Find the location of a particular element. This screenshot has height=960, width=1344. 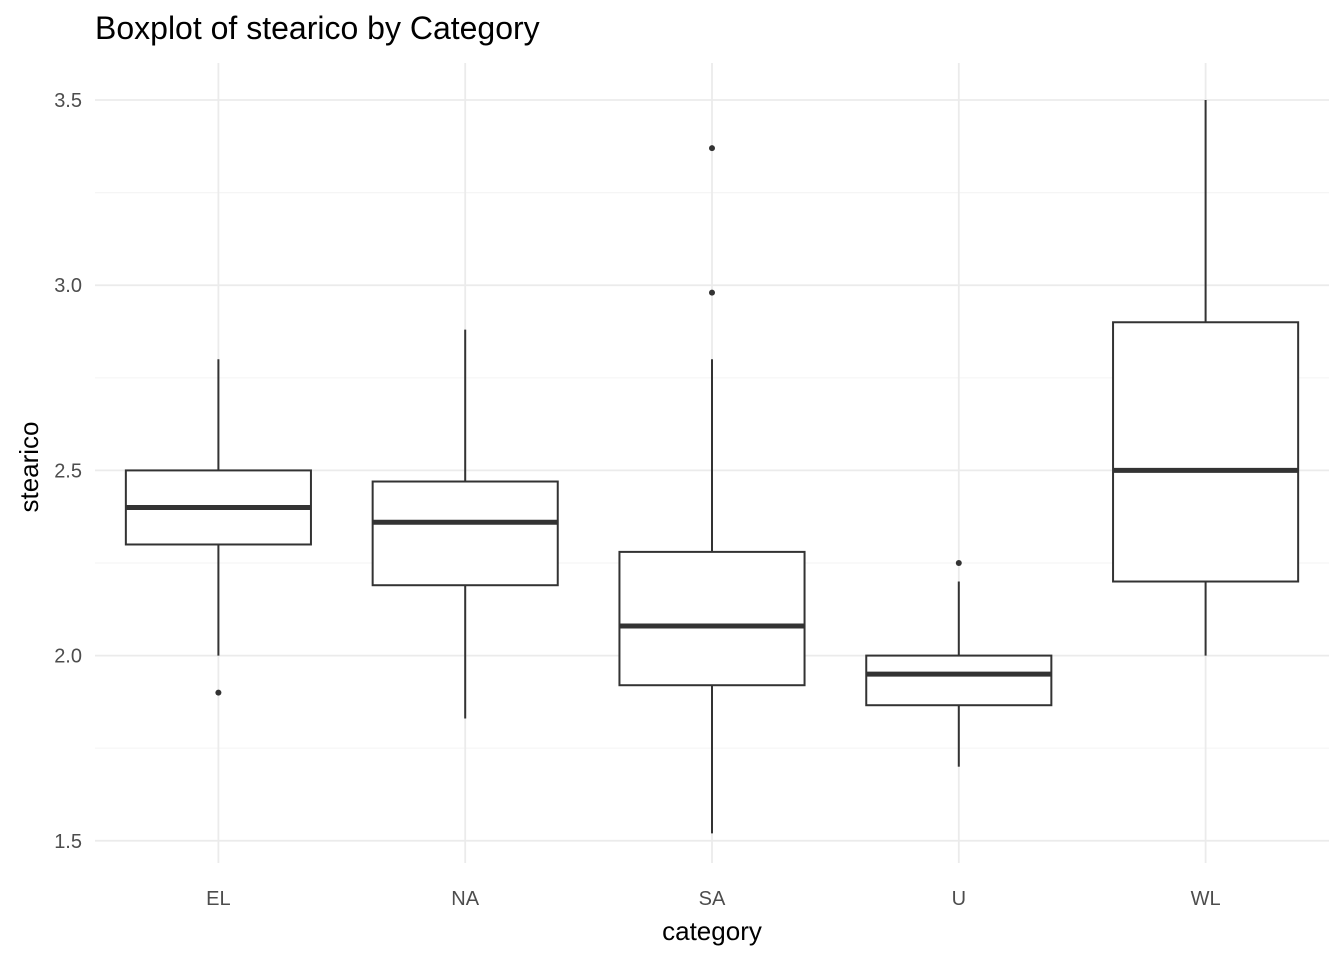

box-sa is located at coordinates (712, 489).